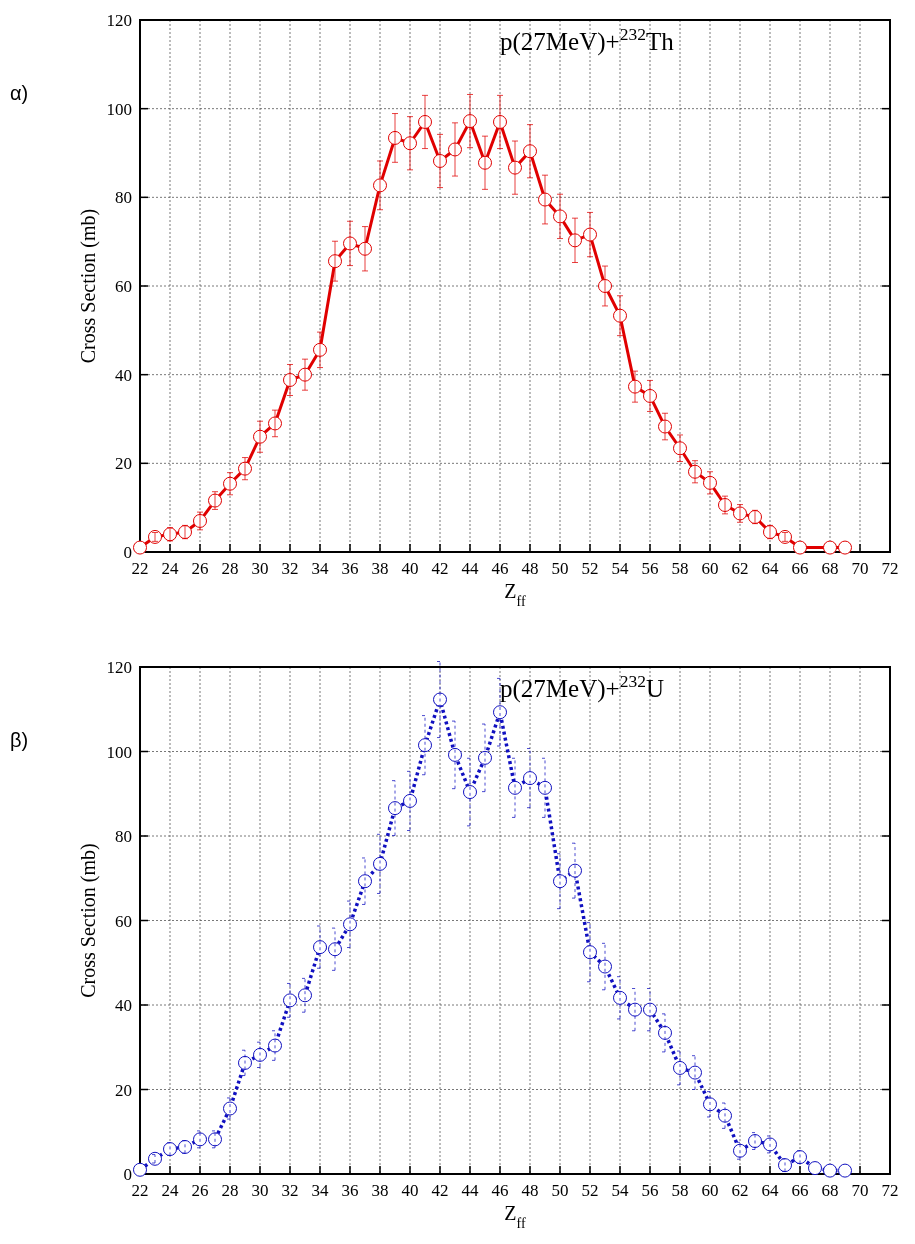  What do you see at coordinates (515, 594) in the screenshot?
I see `x-axis-title: Z$_{ff}$` at bounding box center [515, 594].